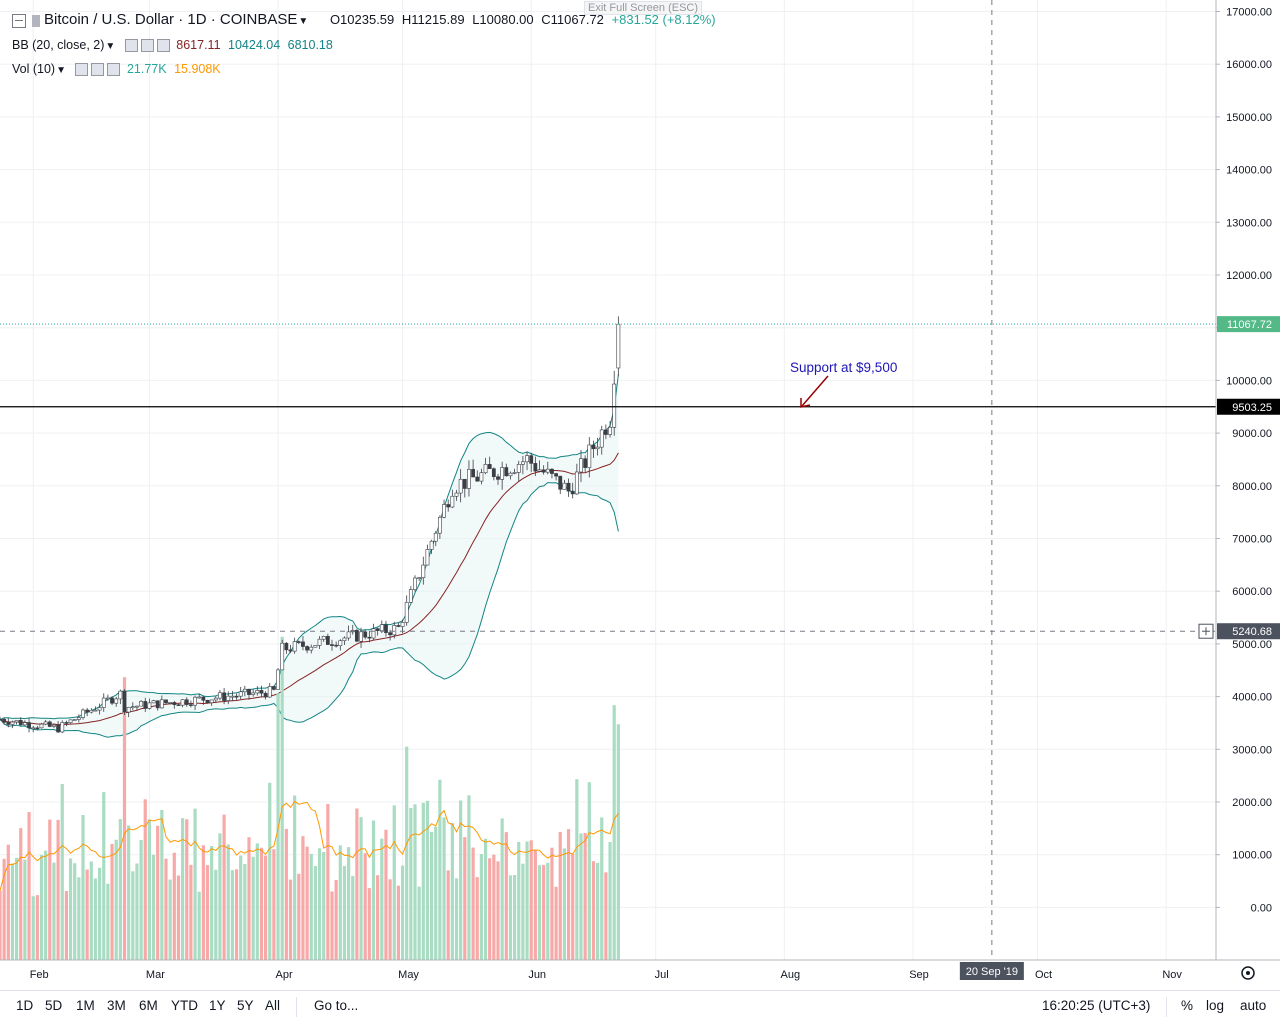  I want to click on price-tick-label: 9000.00, so click(1252, 434).